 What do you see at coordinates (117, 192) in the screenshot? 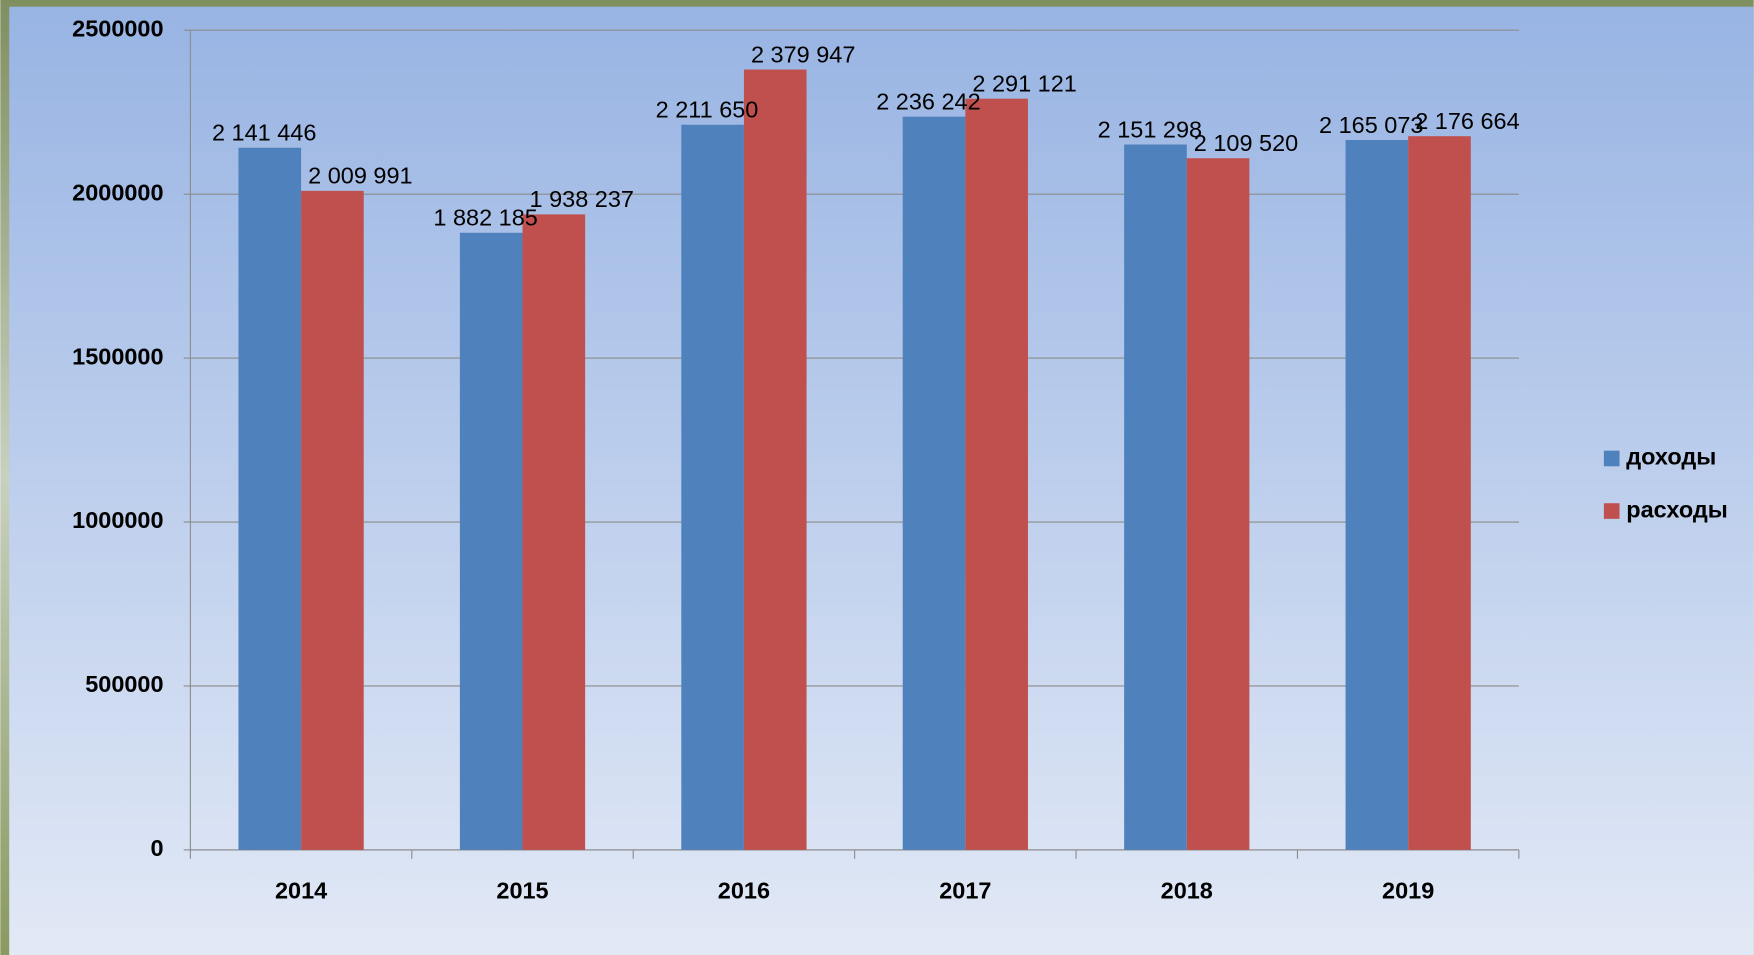
I see `y-tick-label: 2000000` at bounding box center [117, 192].